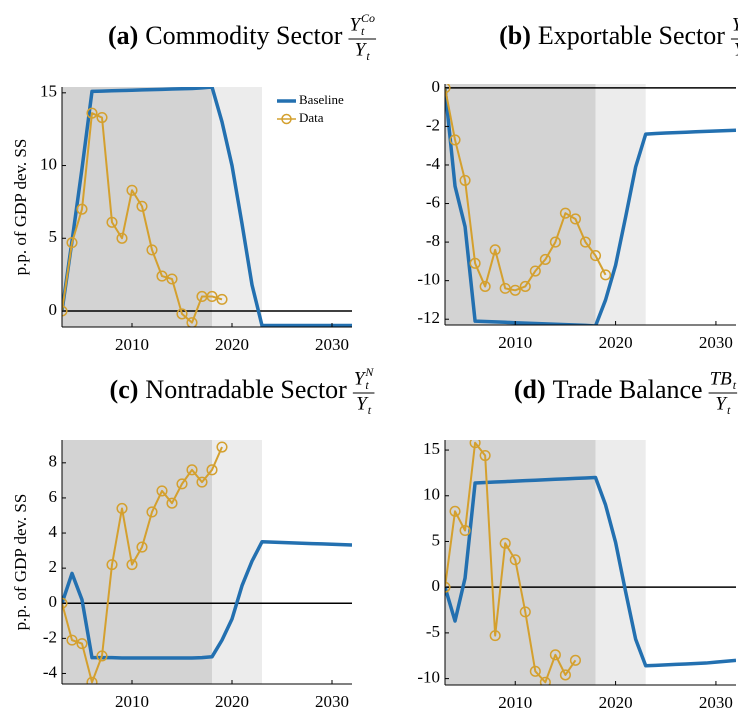  Describe the element at coordinates (244, 35) in the screenshot. I see `title-main: Commodity Sector` at that location.